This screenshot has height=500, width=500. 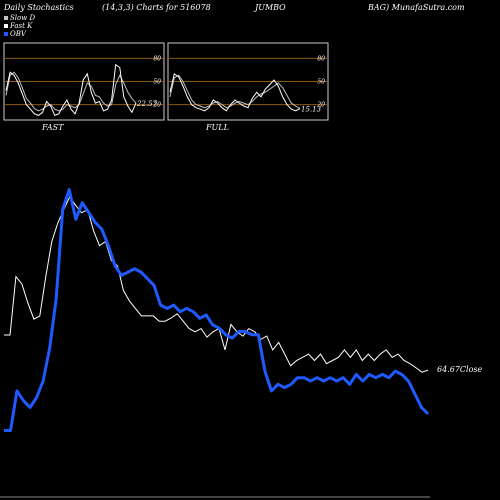 What do you see at coordinates (320, 105) in the screenshot?
I see `full-ytick-label: 20` at bounding box center [320, 105].